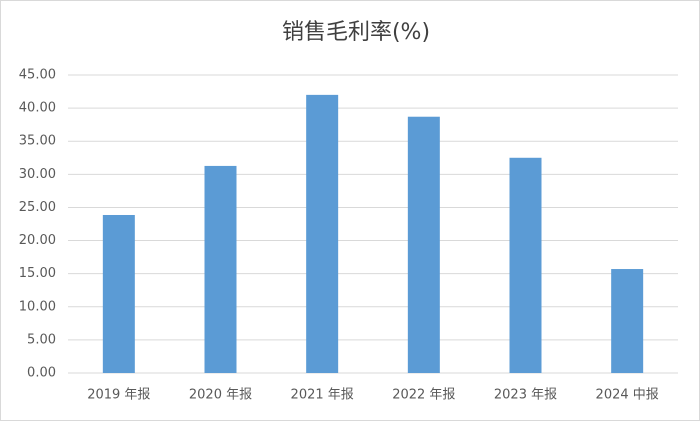 The width and height of the screenshot is (700, 421). I want to click on x-tick-label: 2019 年报, so click(118, 395).